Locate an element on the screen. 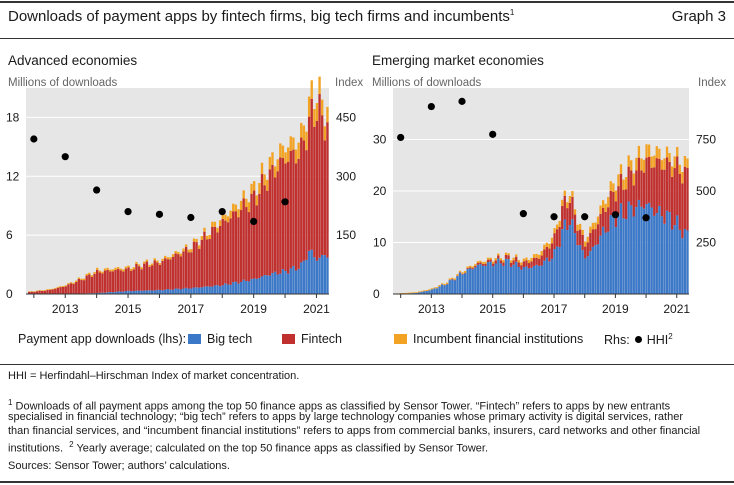  legend-prefix: Payment app downloads (lhs): is located at coordinates (102, 339).